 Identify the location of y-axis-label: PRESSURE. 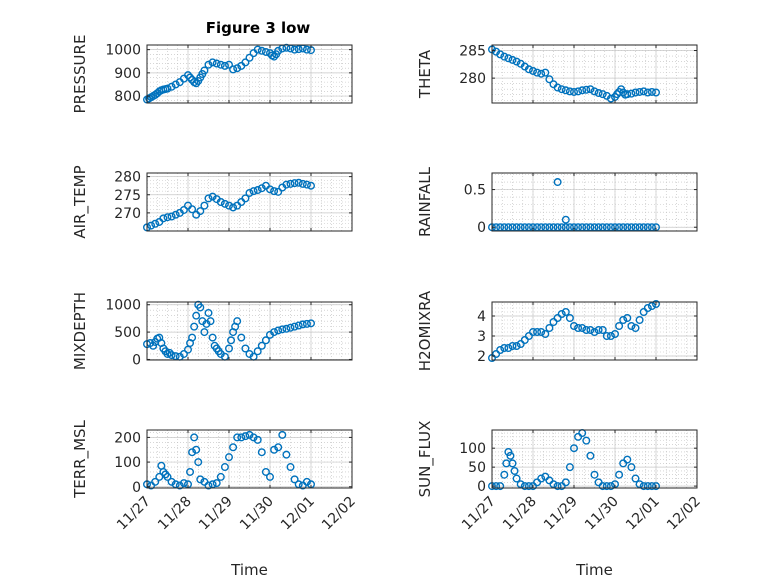
(80, 74).